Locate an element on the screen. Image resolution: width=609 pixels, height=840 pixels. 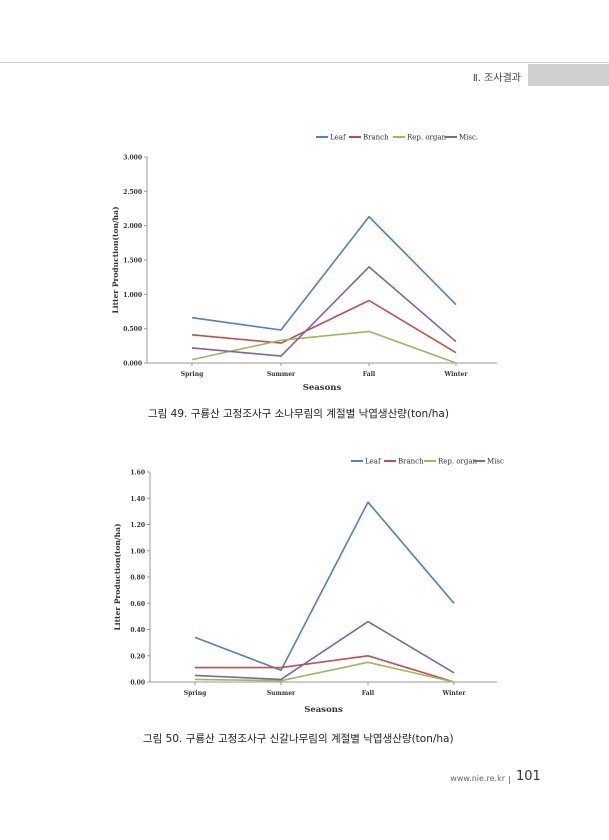
page-number: 101 is located at coordinates (528, 776).